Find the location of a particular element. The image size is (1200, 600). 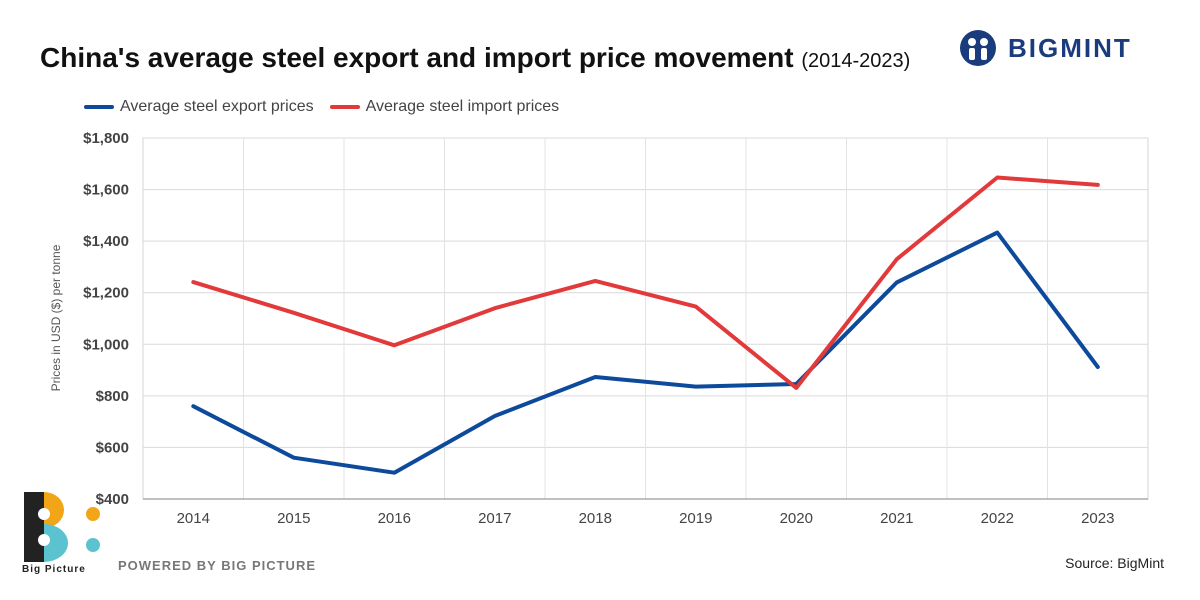

legend-label-export: Average steel export prices is located at coordinates (217, 106).